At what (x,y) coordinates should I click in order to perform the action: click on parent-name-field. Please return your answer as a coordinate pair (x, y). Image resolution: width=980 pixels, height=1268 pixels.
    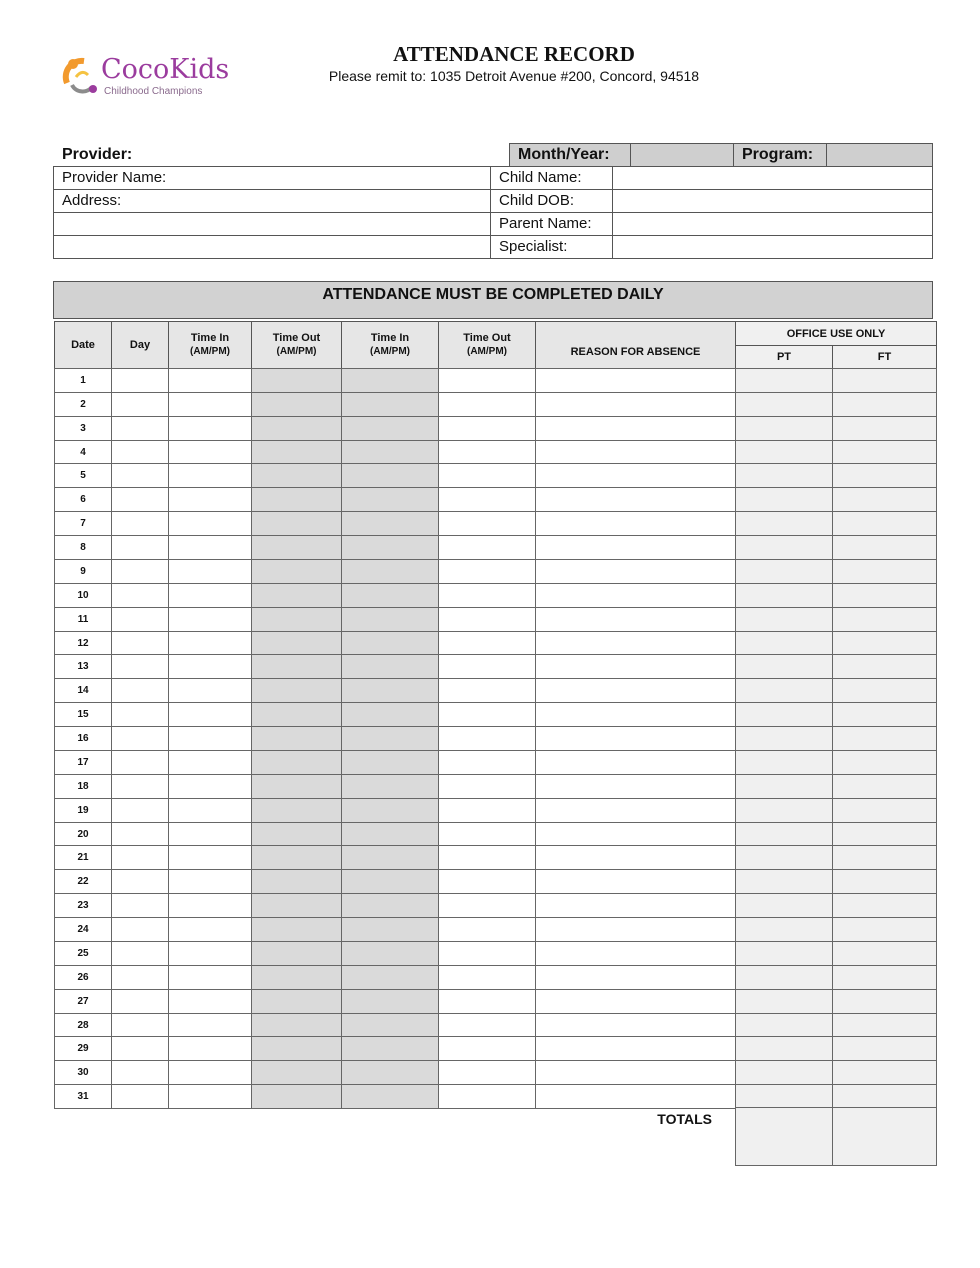
    Looking at the image, I should click on (772, 224).